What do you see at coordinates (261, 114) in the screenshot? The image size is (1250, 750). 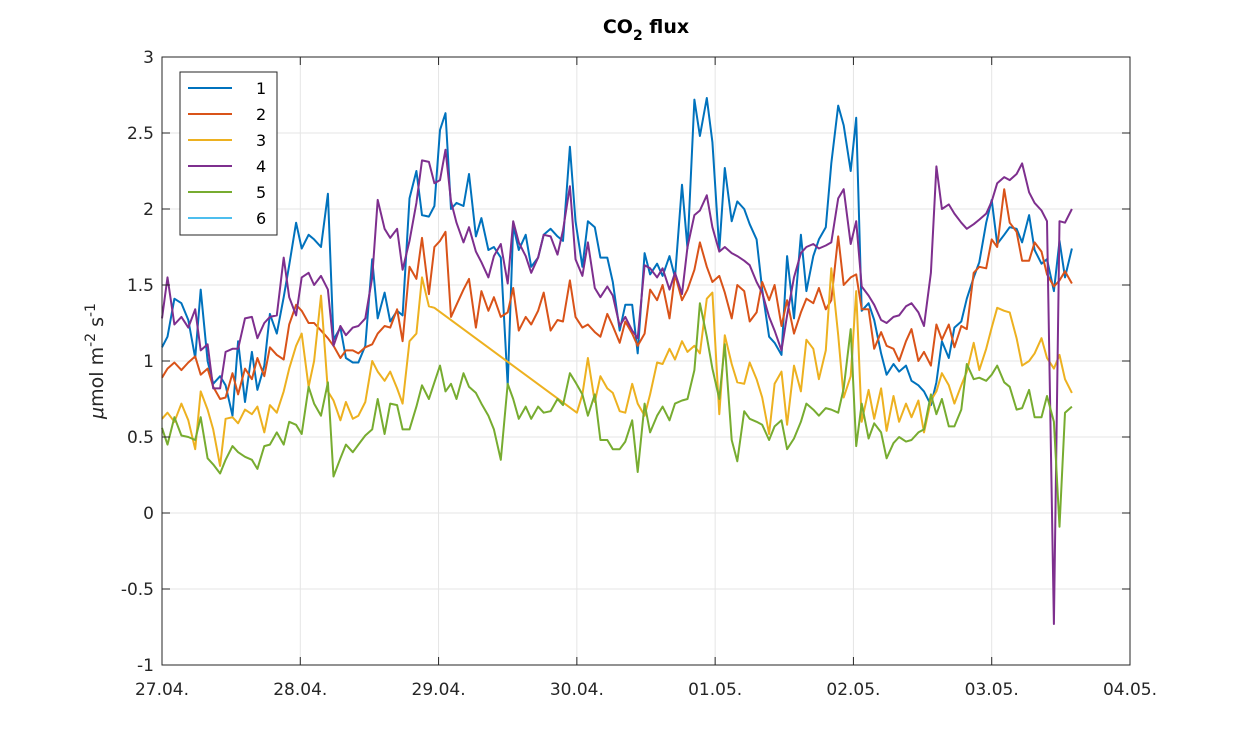 I see `legend-label-2: 2` at bounding box center [261, 114].